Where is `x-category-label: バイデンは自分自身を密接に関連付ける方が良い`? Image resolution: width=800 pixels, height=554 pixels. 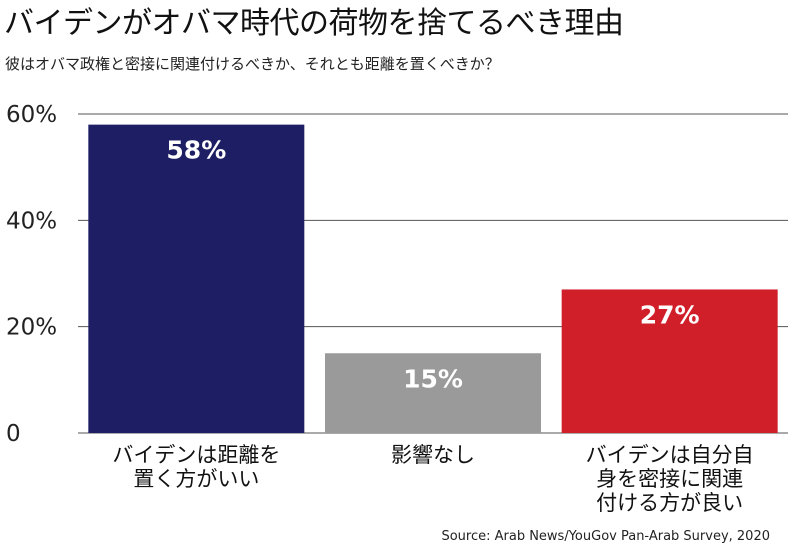 x-category-label: バイデンは自分自身を密接に関連付ける方が良い is located at coordinates (670, 479).